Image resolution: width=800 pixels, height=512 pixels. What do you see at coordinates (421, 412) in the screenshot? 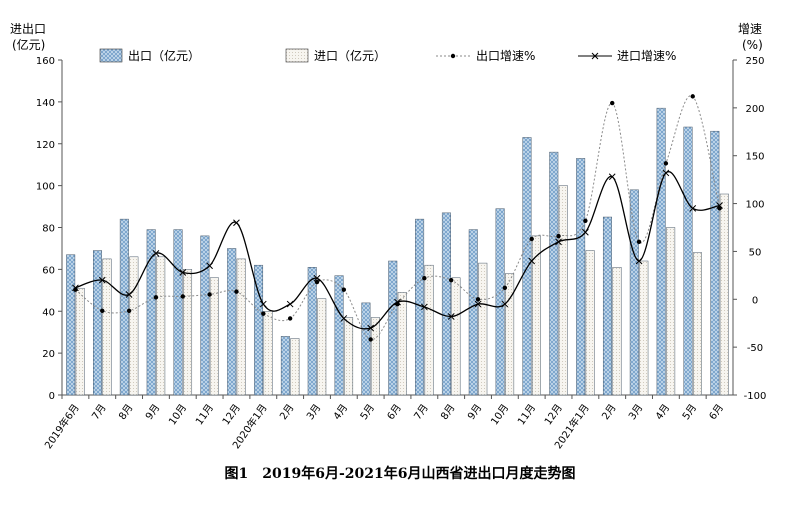
I see `x-tick-label: 7月` at bounding box center [421, 412].